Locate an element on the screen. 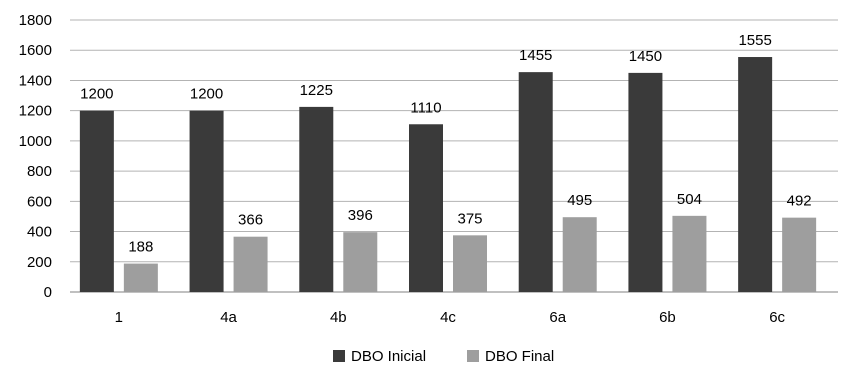 The width and height of the screenshot is (866, 369). data-label: 396 is located at coordinates (360, 215).